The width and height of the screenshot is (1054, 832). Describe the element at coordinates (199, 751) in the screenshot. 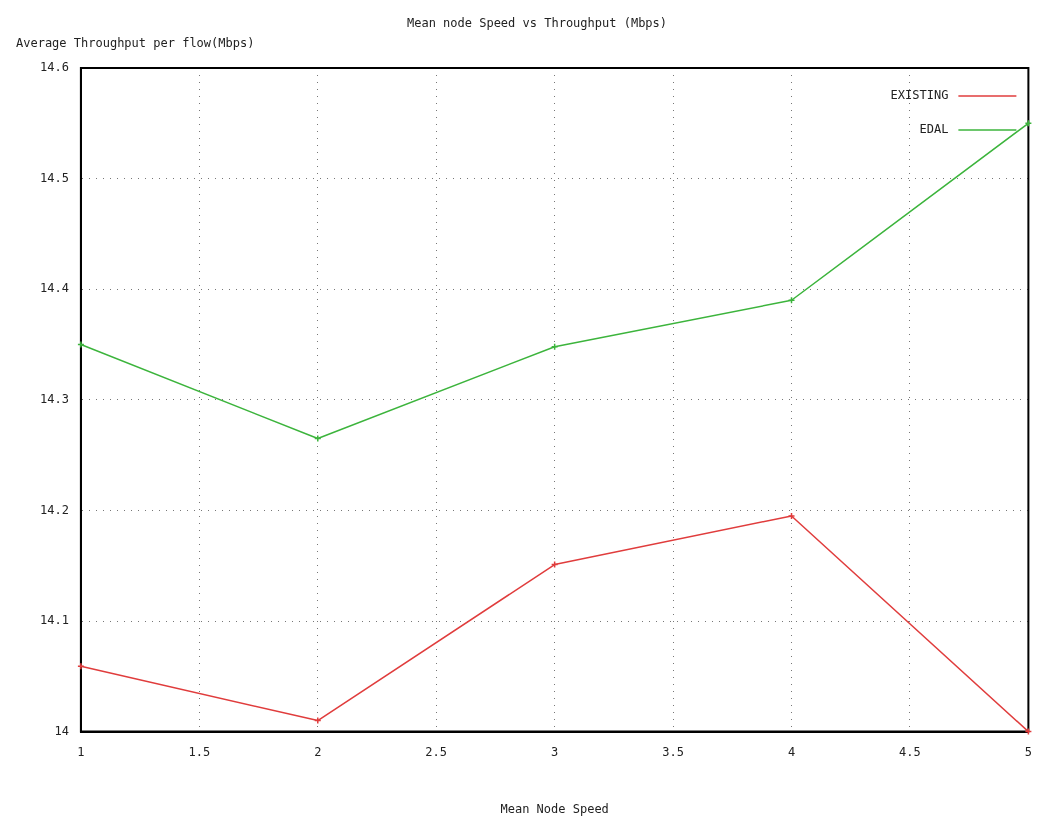

I see `x-tick-label: 1.5` at that location.